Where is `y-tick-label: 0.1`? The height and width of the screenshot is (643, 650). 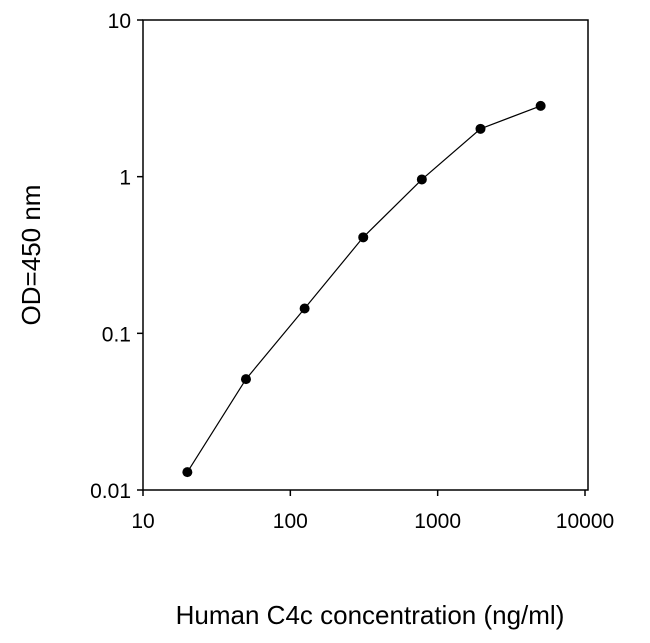 y-tick-label: 0.1 is located at coordinates (116, 334).